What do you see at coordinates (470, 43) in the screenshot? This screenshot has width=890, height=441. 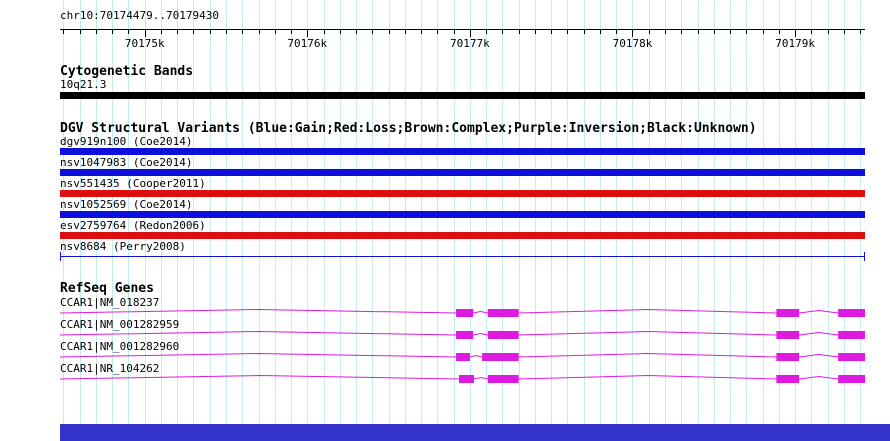 I see `ruler-tick-label: 70177k` at bounding box center [470, 43].